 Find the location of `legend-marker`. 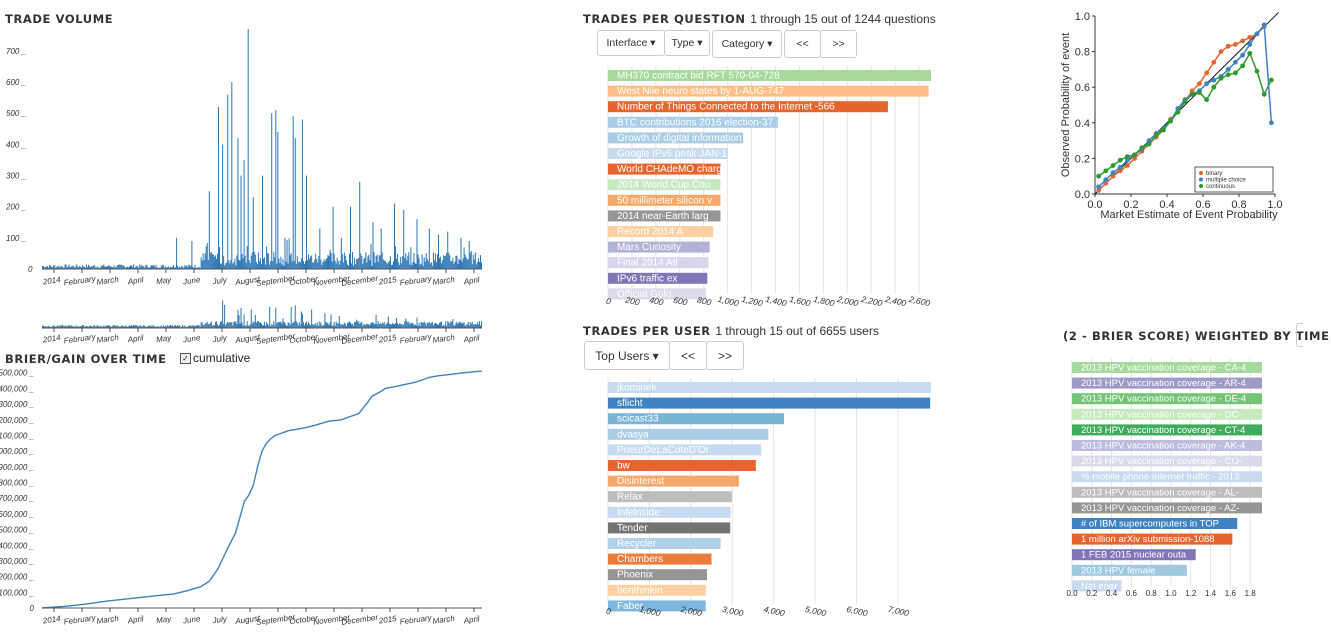

legend-marker is located at coordinates (1201, 173).